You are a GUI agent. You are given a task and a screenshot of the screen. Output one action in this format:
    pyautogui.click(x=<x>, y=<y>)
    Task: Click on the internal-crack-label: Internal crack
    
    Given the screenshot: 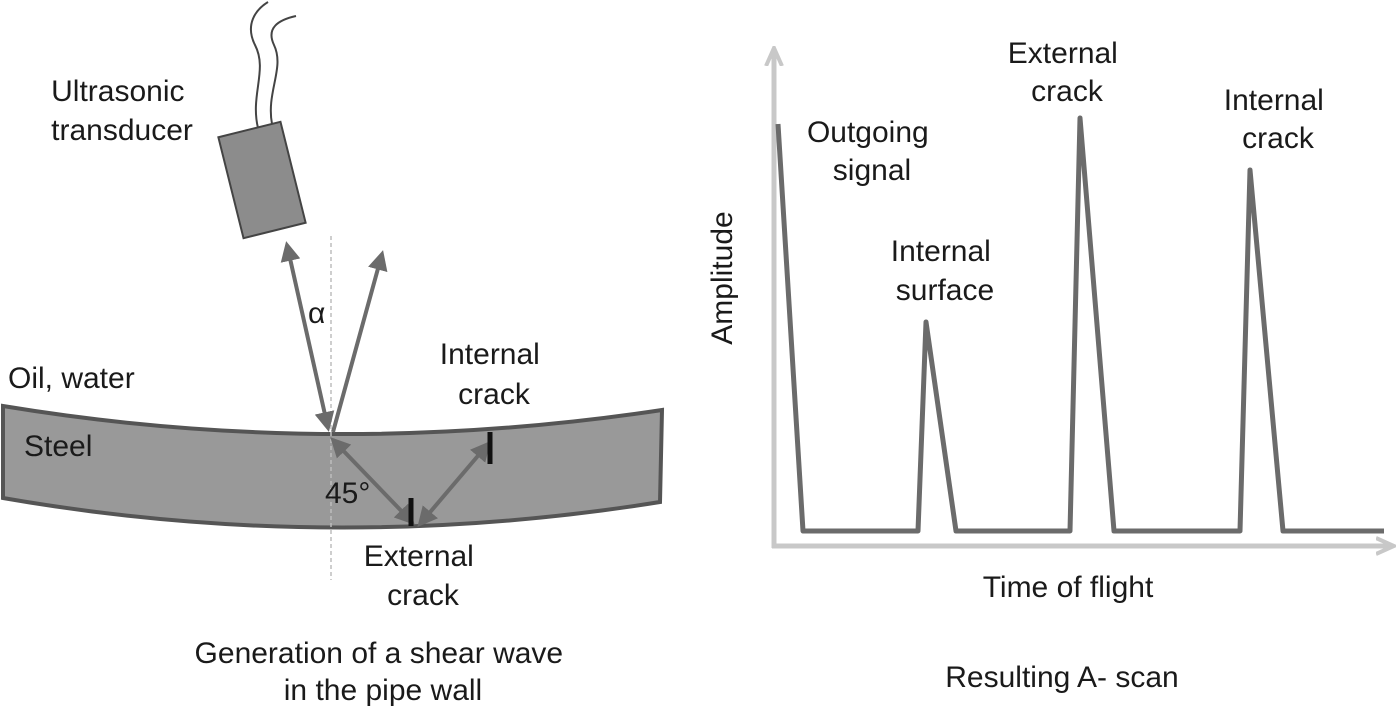 What is the action you would take?
    pyautogui.click(x=494, y=374)
    